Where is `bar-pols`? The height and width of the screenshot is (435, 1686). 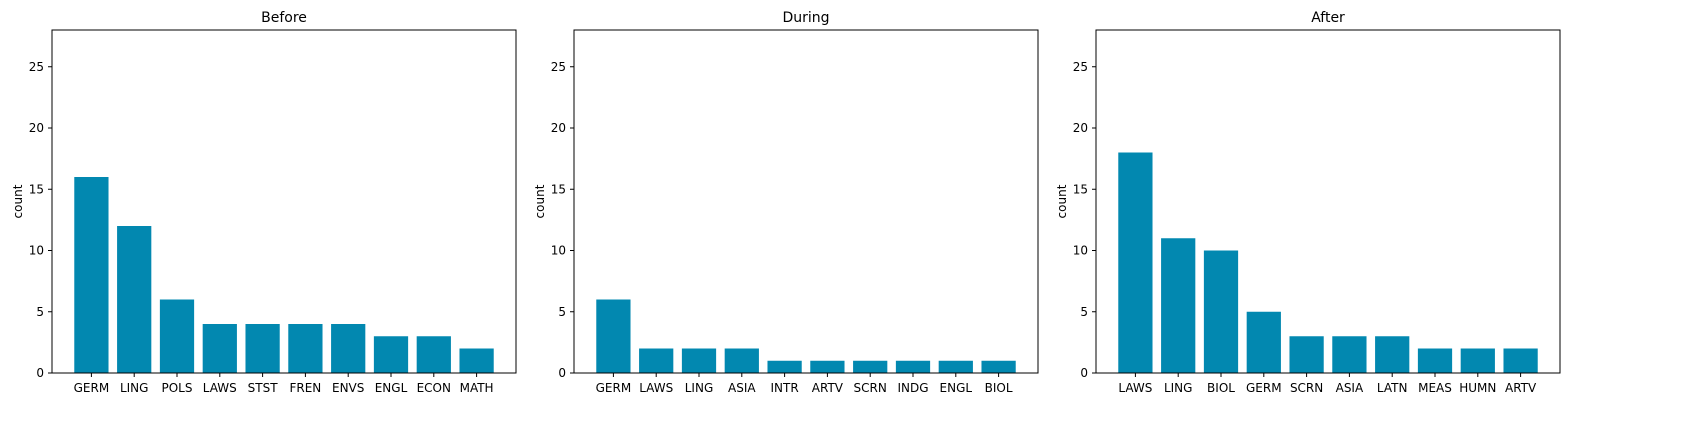
bar-pols is located at coordinates (177, 336).